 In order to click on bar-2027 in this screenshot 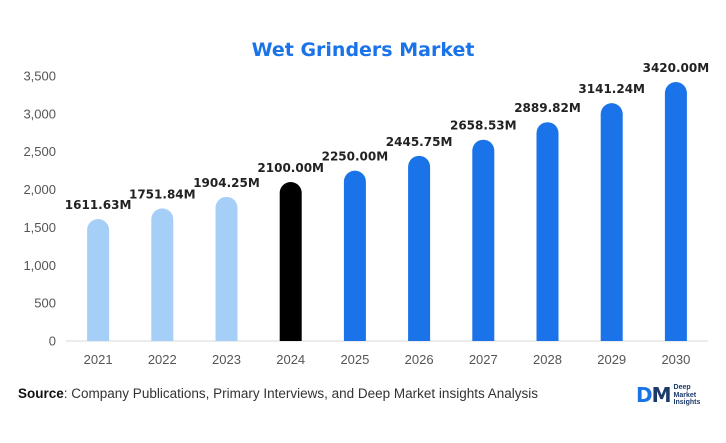, I will do `click(483, 240)`.